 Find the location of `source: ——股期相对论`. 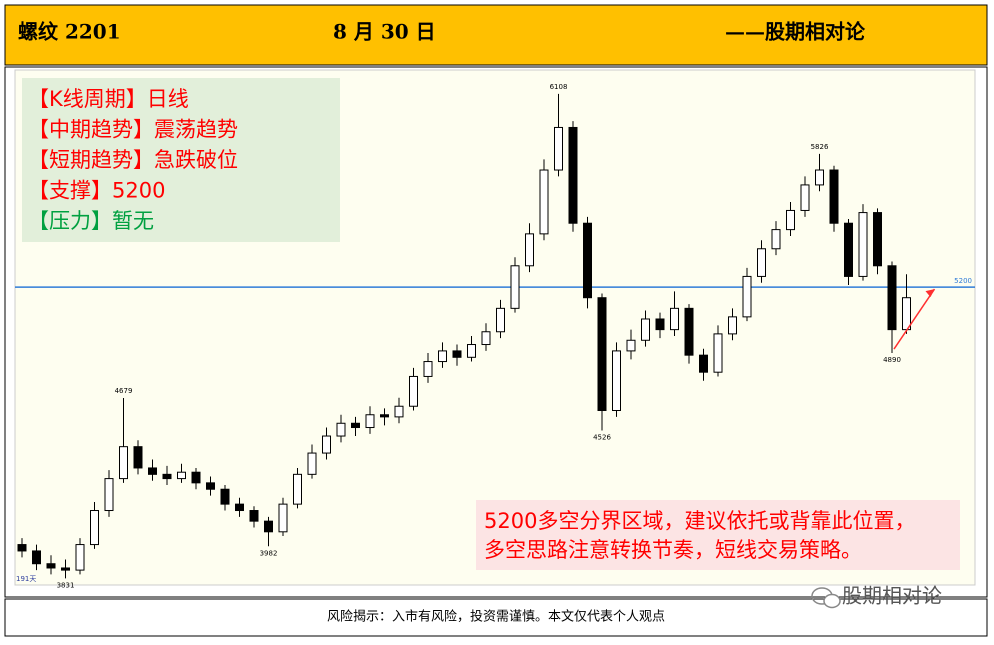

source: ——股期相对论 is located at coordinates (795, 32).